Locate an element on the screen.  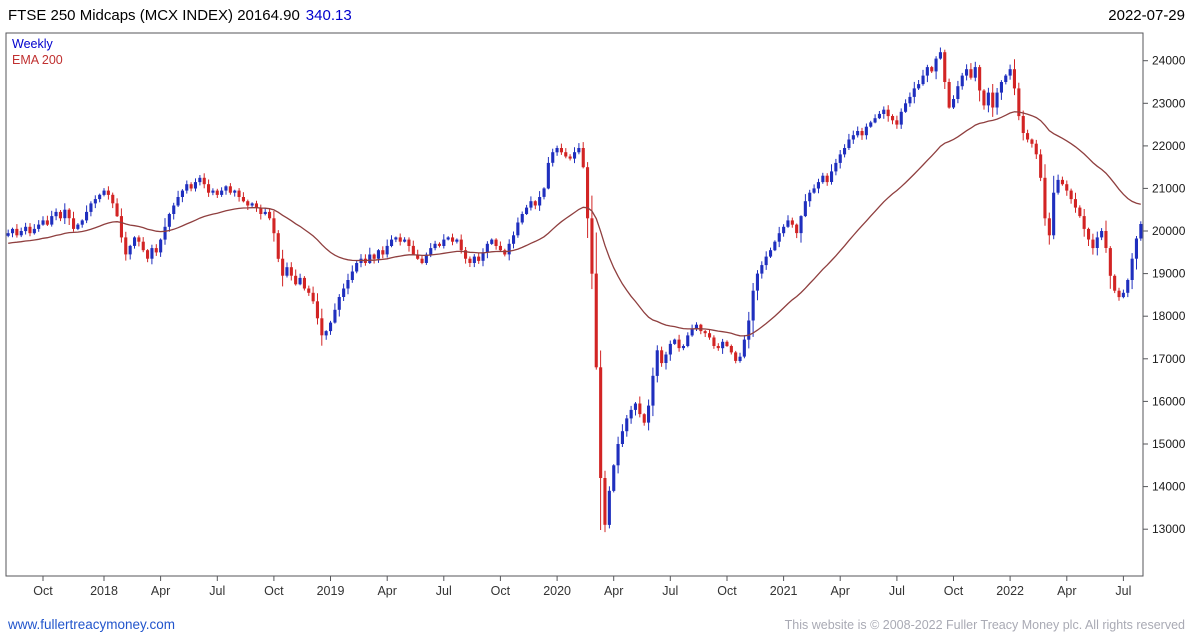
y-axis-label: 17000 is located at coordinates (1169, 359).